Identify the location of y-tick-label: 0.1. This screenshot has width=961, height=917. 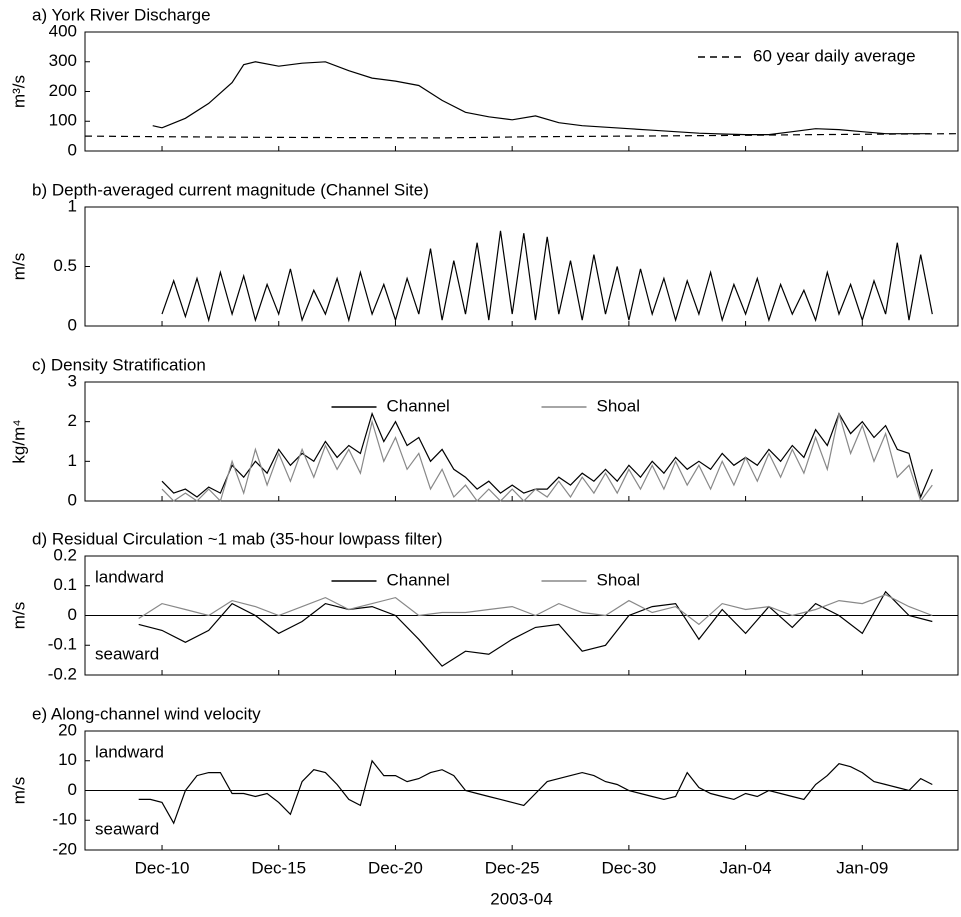
(65, 584).